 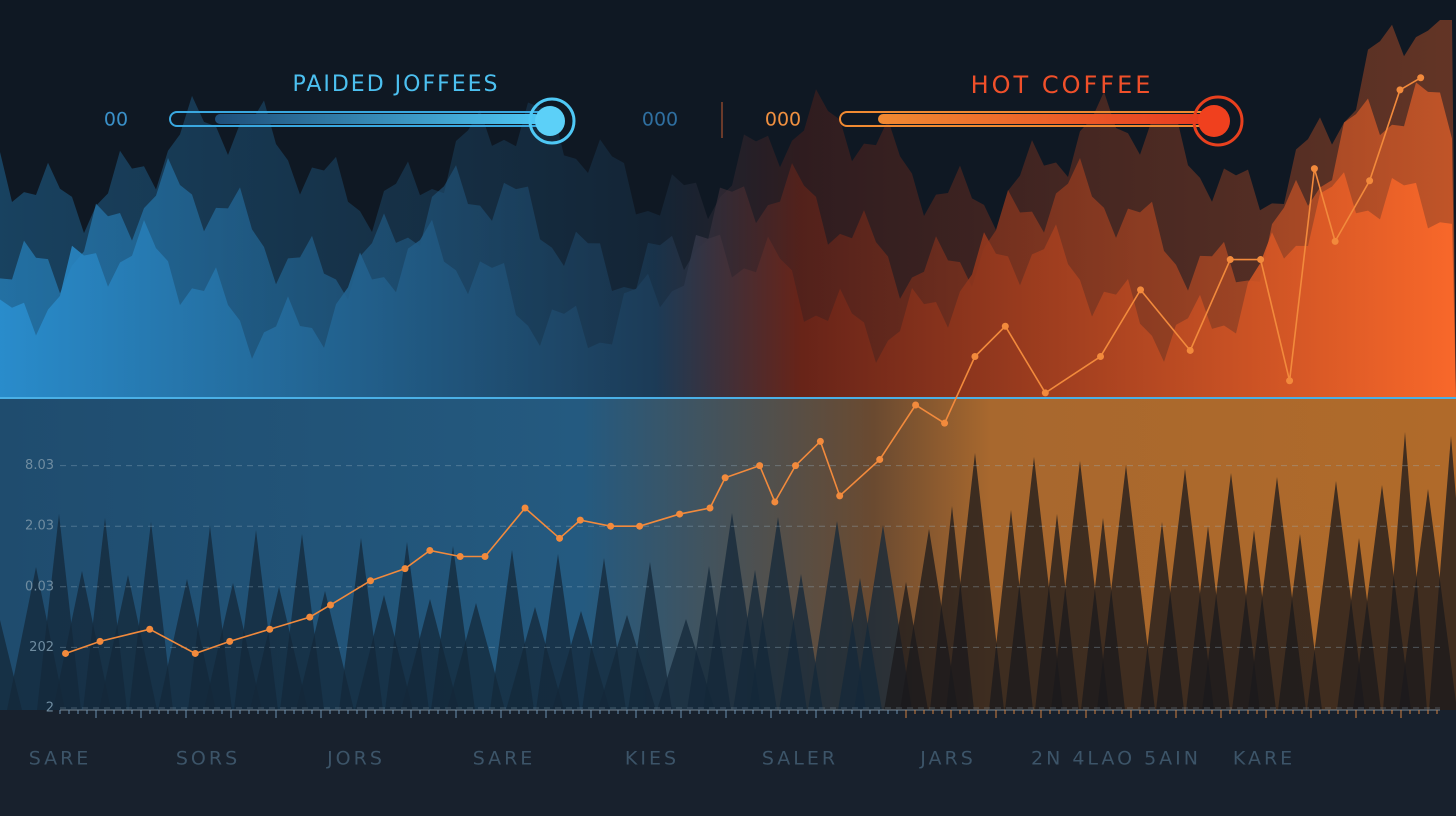 What do you see at coordinates (1264, 759) in the screenshot?
I see `footer-label: KARE` at bounding box center [1264, 759].